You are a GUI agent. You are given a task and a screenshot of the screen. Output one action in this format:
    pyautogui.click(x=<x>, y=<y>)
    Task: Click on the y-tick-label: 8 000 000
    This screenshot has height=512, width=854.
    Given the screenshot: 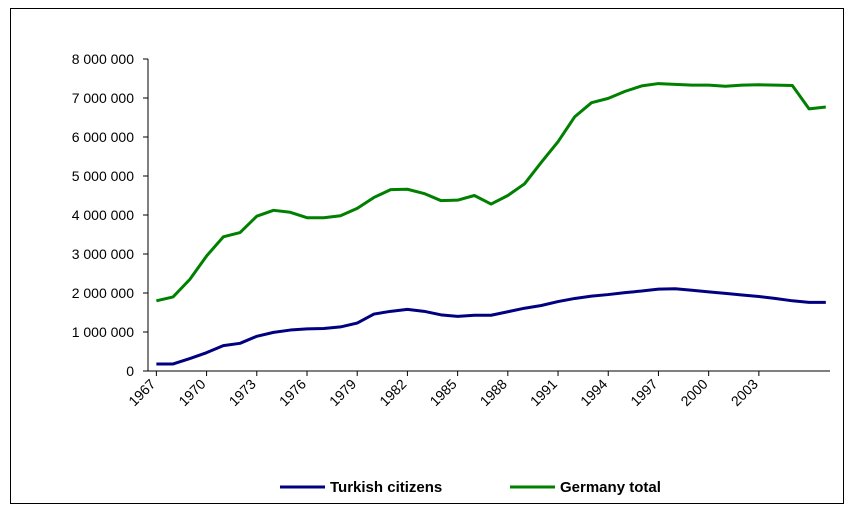 What is the action you would take?
    pyautogui.click(x=103, y=59)
    